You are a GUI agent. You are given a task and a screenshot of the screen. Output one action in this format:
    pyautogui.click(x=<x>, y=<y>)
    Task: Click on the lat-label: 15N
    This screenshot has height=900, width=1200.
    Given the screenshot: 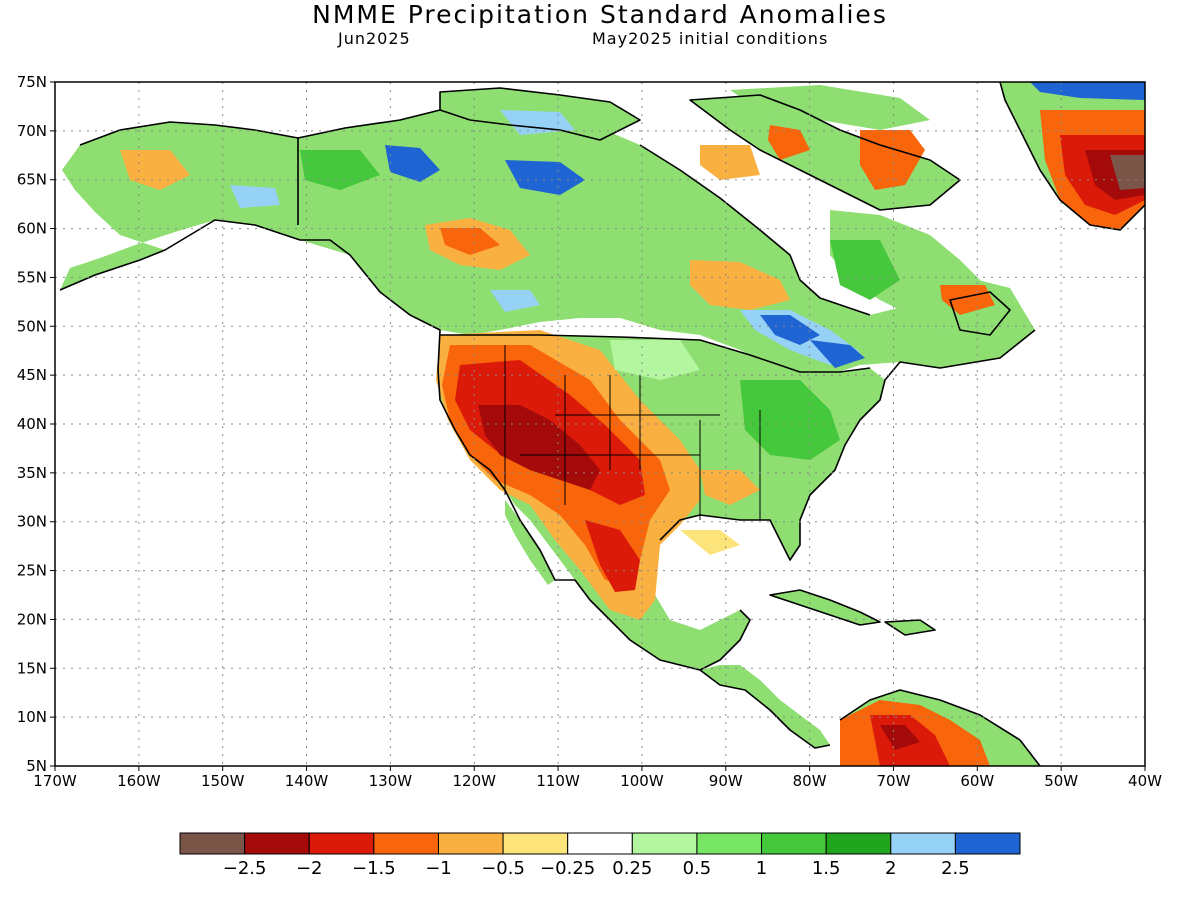 What is the action you would take?
    pyautogui.click(x=32, y=668)
    